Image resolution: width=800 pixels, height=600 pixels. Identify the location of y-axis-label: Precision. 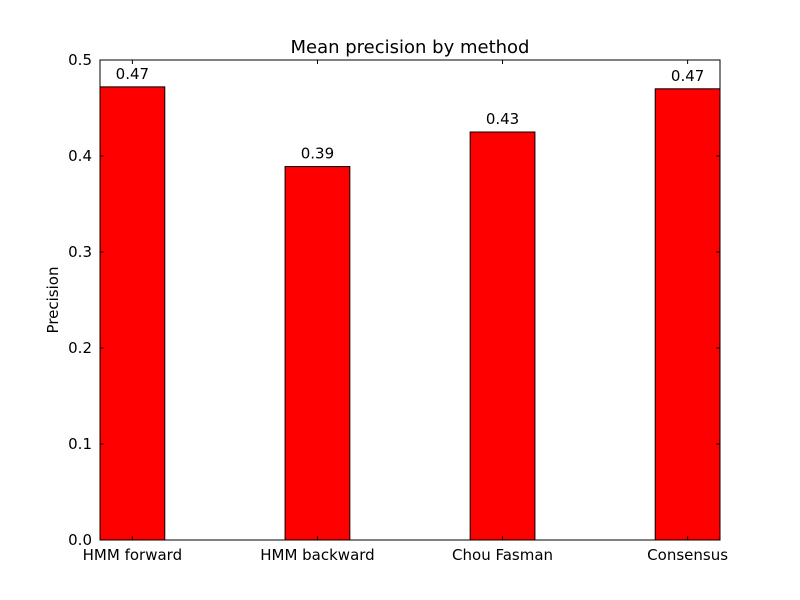
(53, 300).